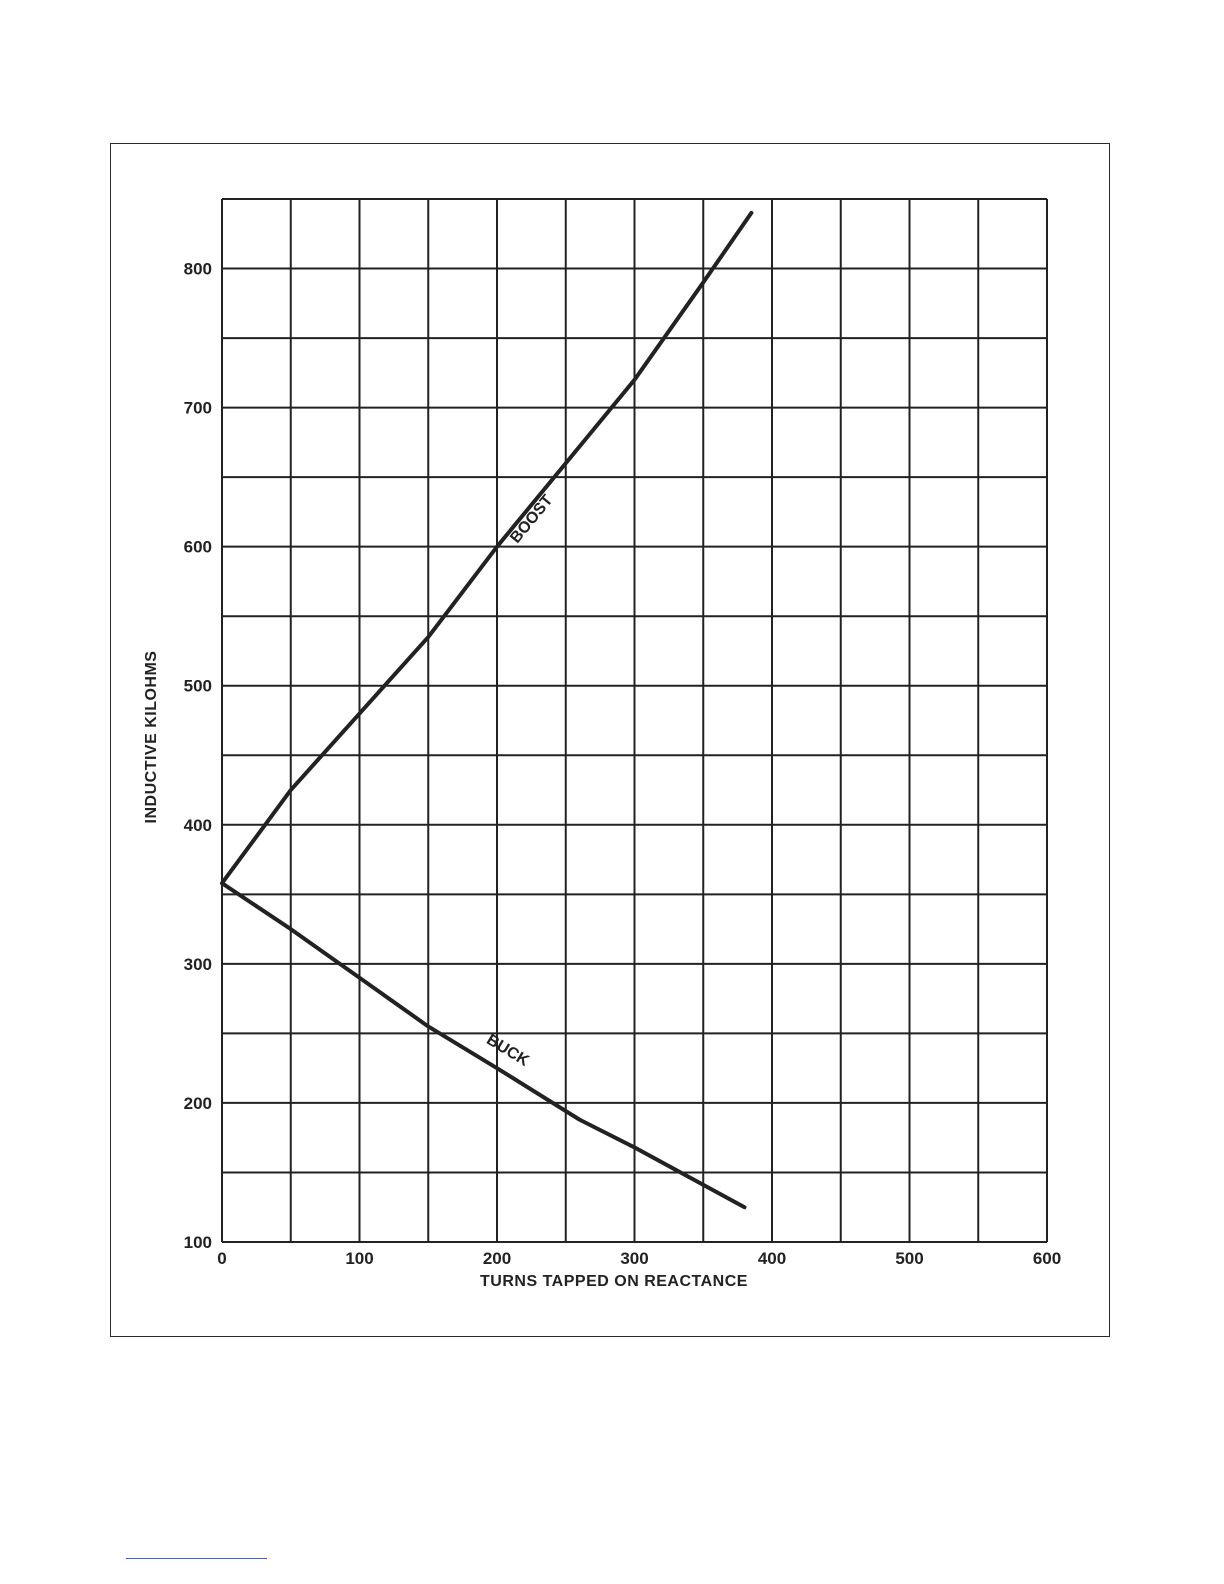 The width and height of the screenshot is (1224, 1584). What do you see at coordinates (198, 825) in the screenshot?
I see `y-tick-label: 400` at bounding box center [198, 825].